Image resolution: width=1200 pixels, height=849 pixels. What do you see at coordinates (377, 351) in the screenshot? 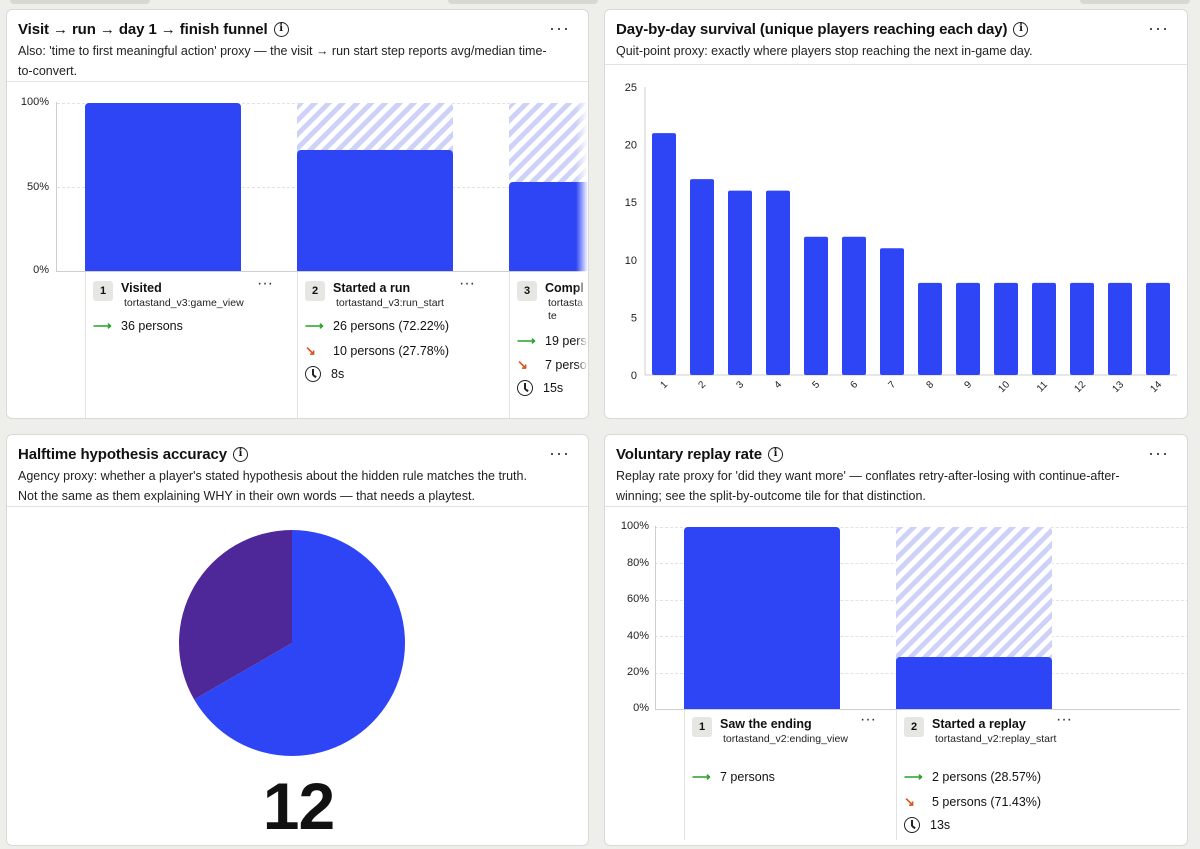
I see `dropped-row: ↘ 10 persons (27.78%)` at bounding box center [377, 351].